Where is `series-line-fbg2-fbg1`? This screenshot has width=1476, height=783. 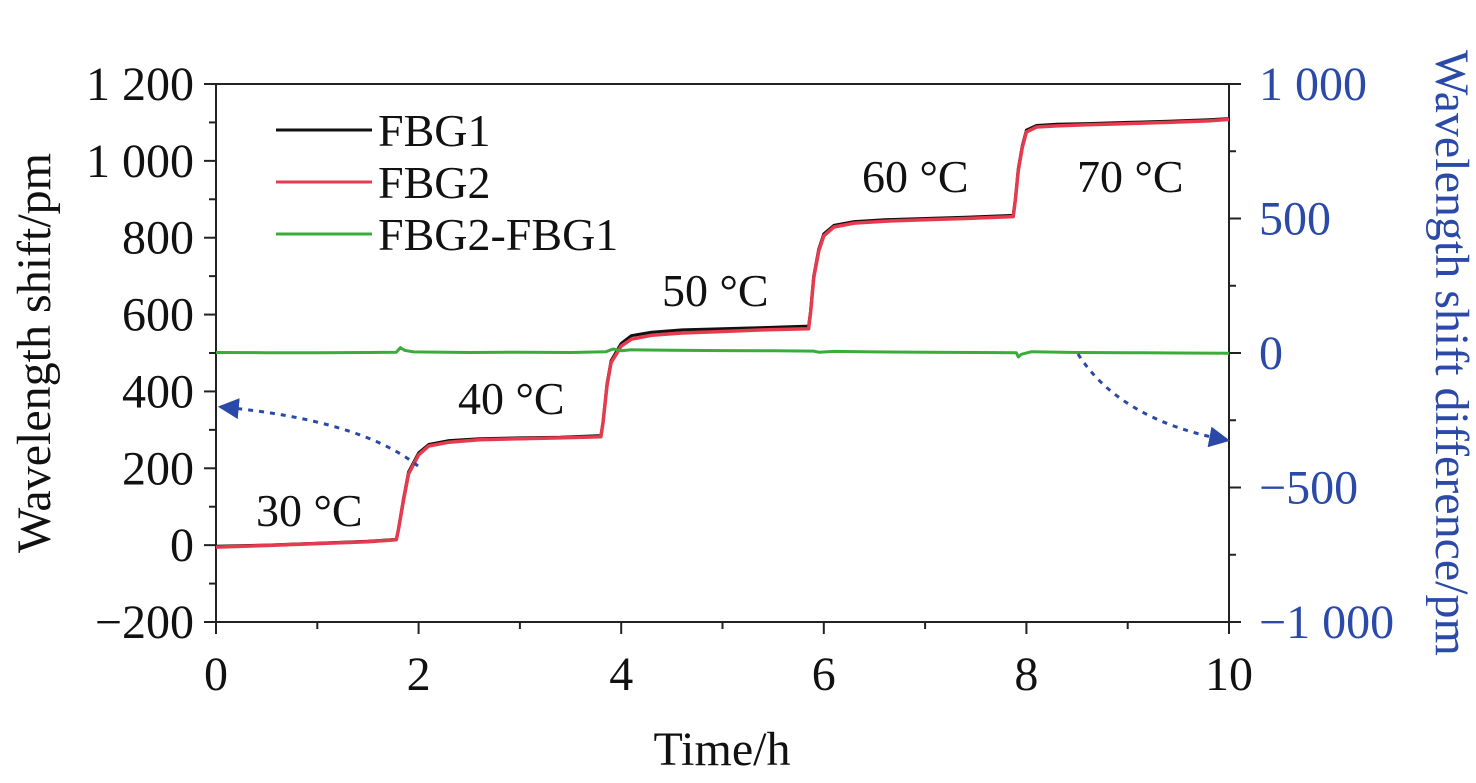
series-line-fbg2-fbg1 is located at coordinates (722, 352).